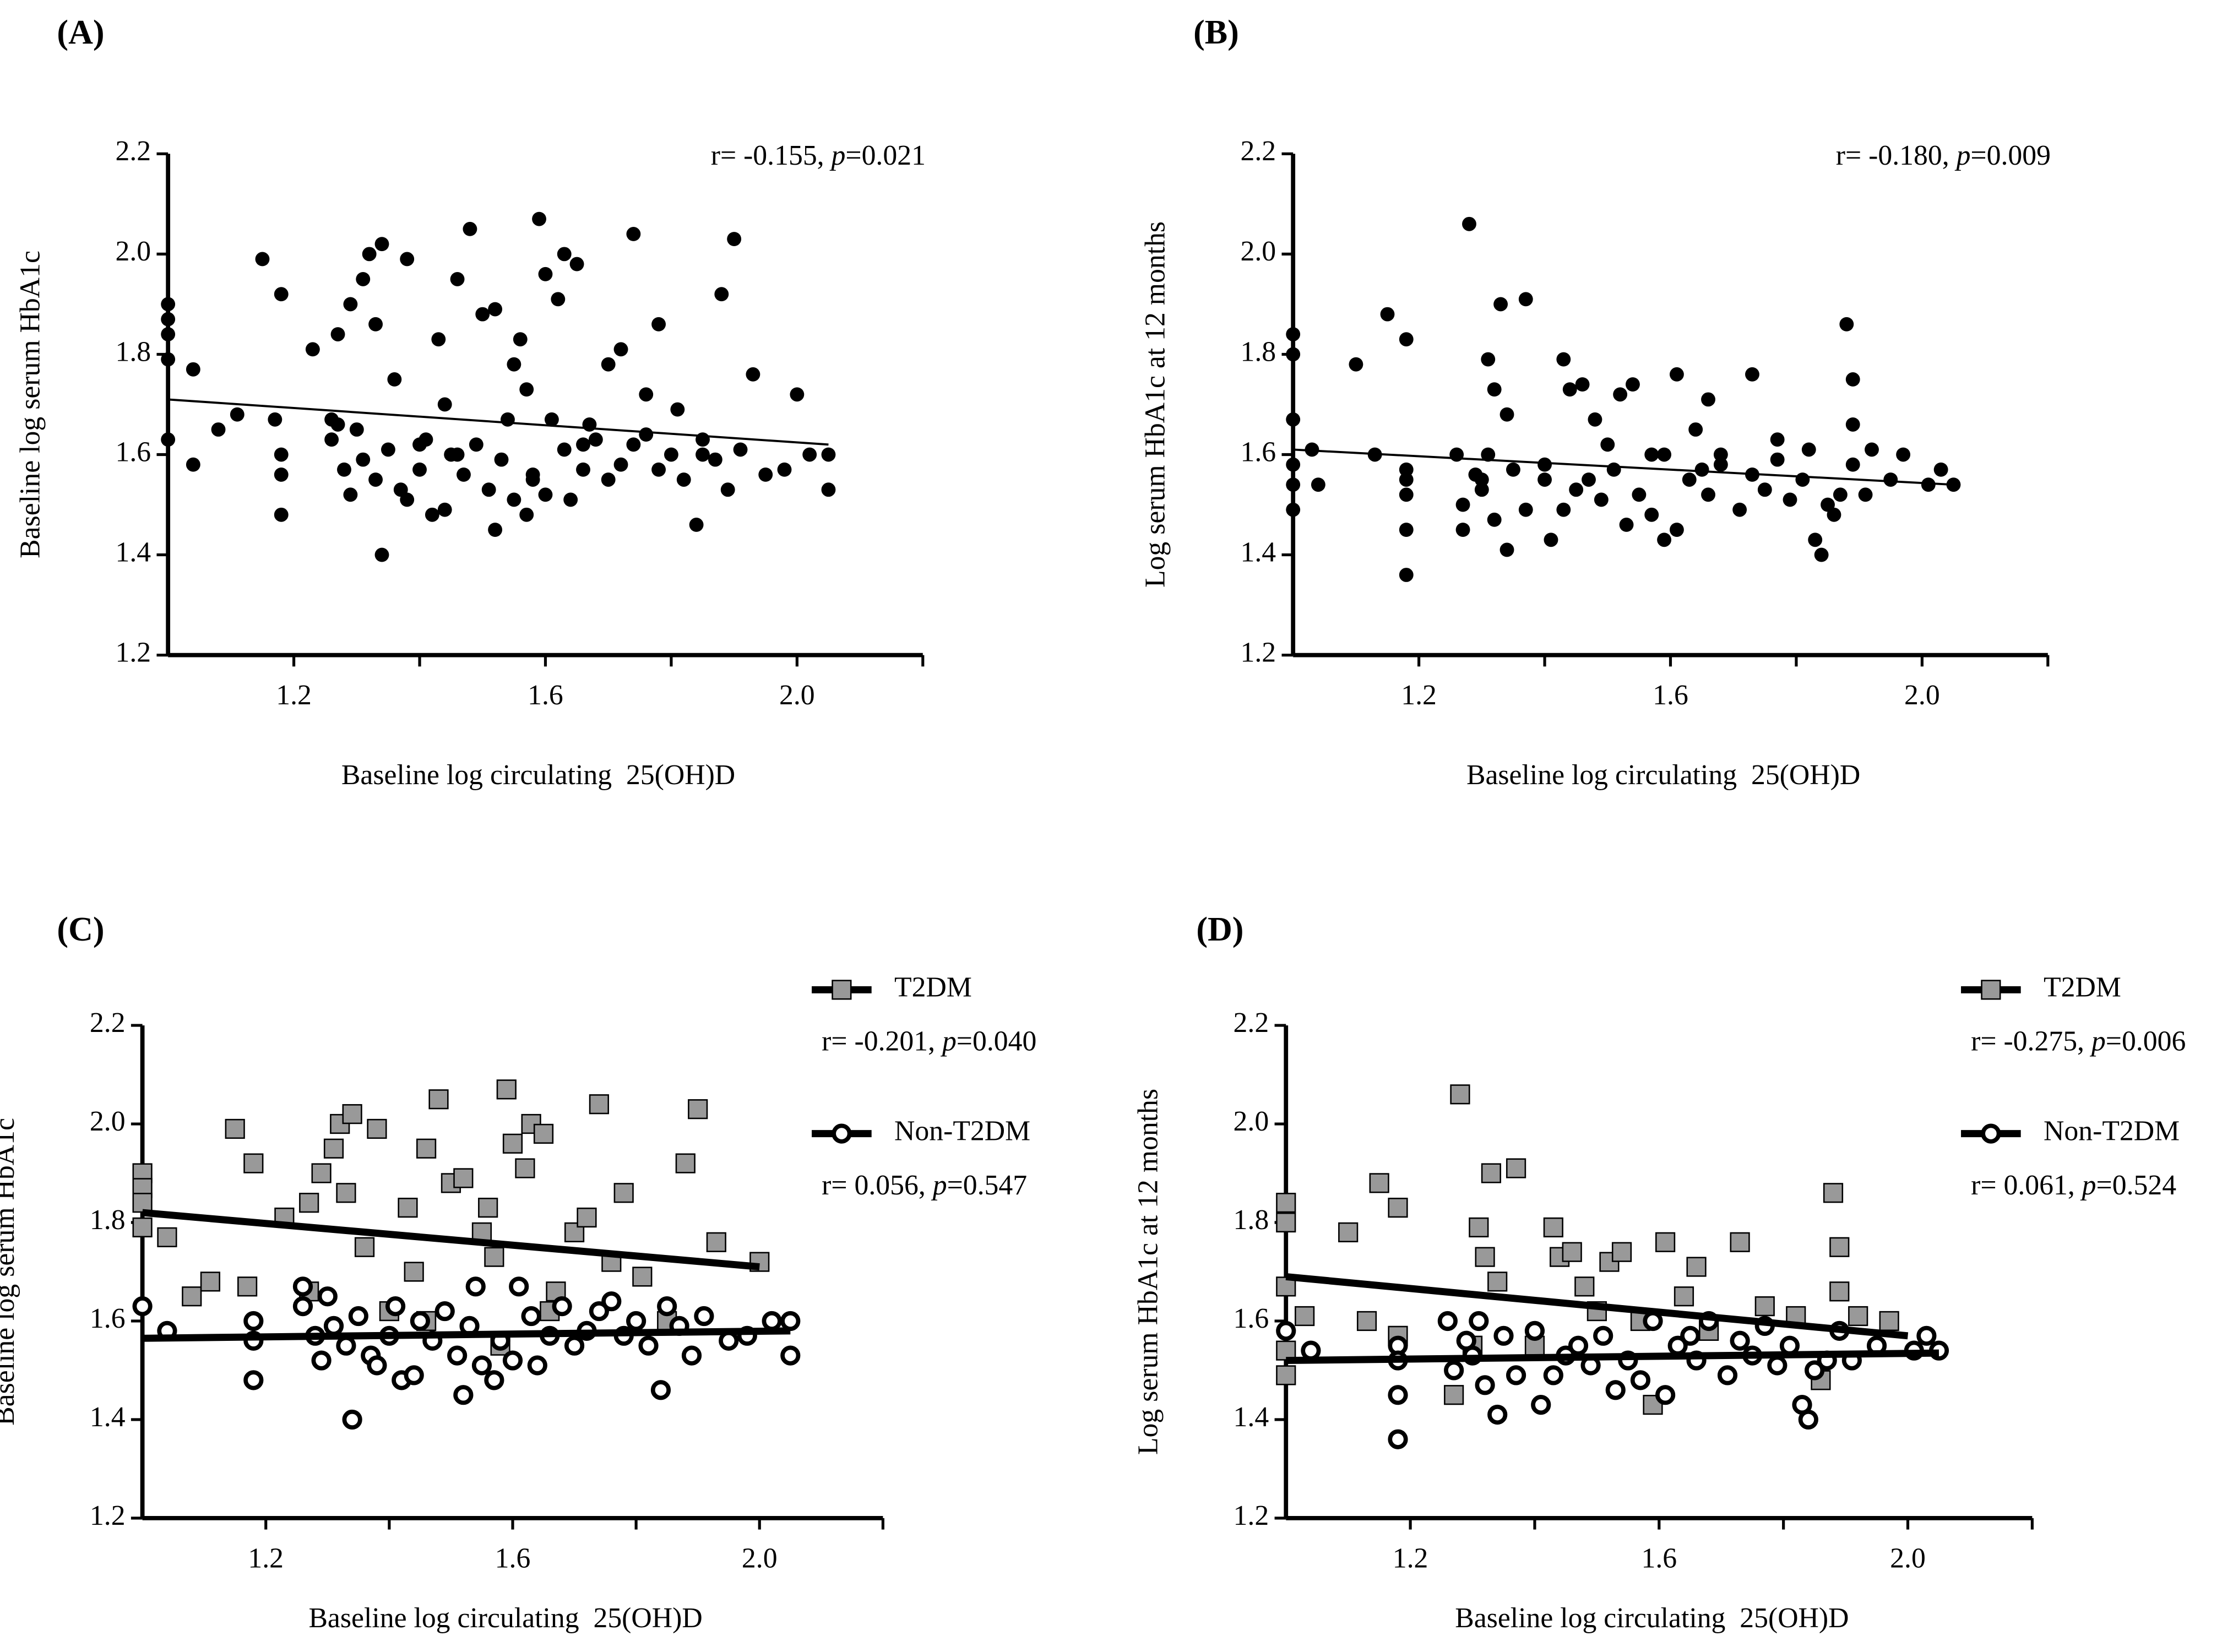  Describe the element at coordinates (1258, 351) in the screenshot. I see `y-tick-label: 1.8` at that location.